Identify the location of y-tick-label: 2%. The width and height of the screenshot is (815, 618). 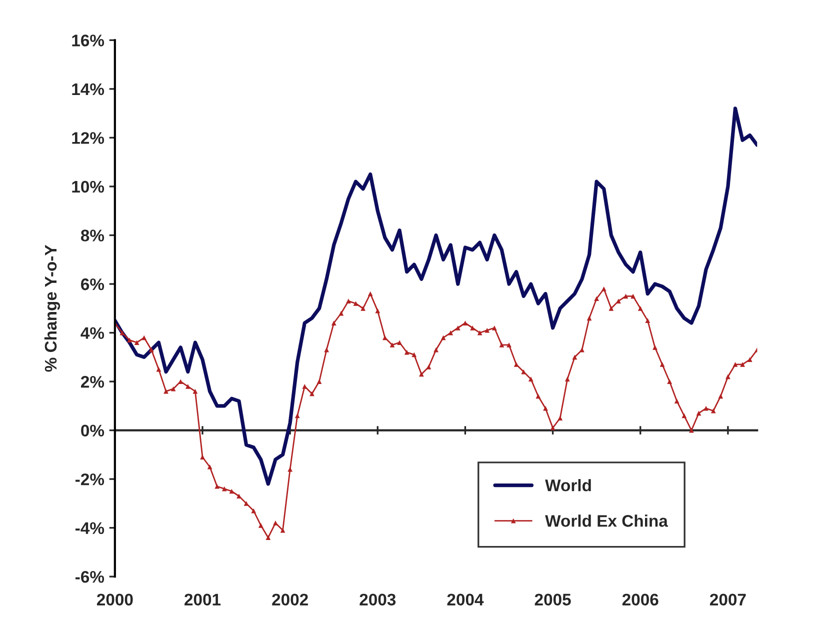
(92, 382).